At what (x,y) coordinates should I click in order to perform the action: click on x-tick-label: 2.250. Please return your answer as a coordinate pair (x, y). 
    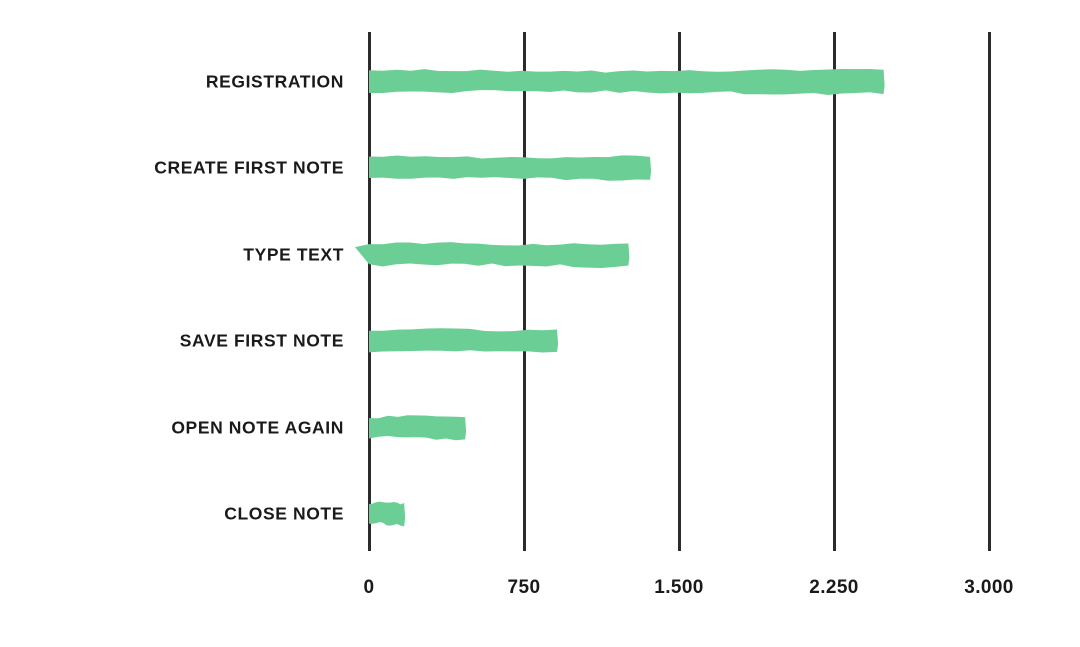
    Looking at the image, I should click on (834, 587).